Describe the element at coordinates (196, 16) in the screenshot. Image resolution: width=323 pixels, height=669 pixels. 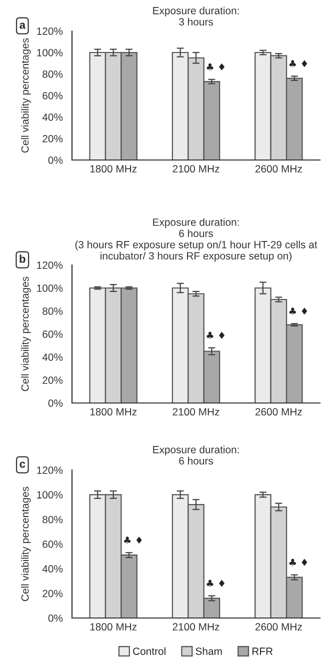
I see `chart-title: Exposure duration: 3 hours` at that location.